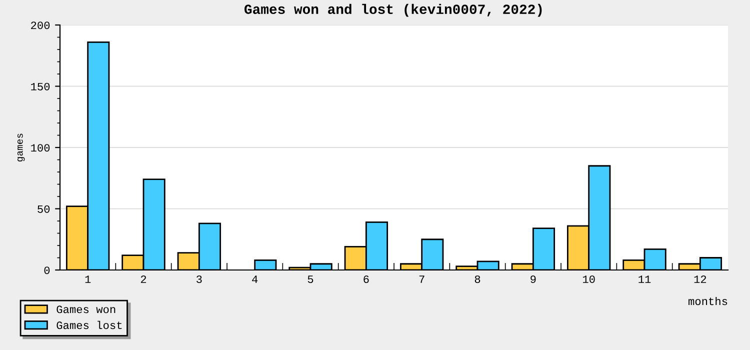 This screenshot has height=350, width=750. I want to click on y-tick-label: 100, so click(40, 148).